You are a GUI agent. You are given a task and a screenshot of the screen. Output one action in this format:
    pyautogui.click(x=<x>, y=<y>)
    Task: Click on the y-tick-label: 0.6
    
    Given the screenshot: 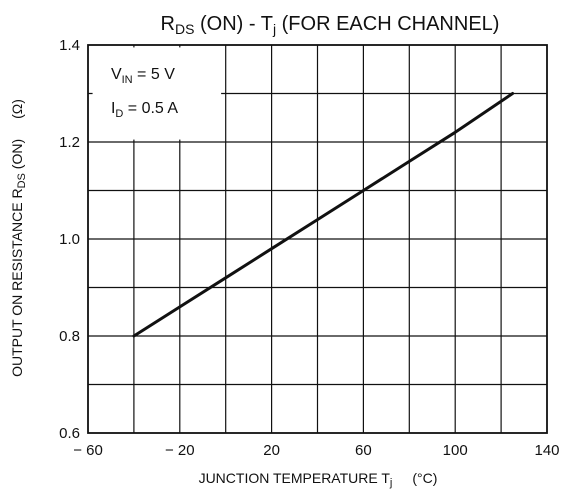 What is the action you would take?
    pyautogui.click(x=69, y=433)
    